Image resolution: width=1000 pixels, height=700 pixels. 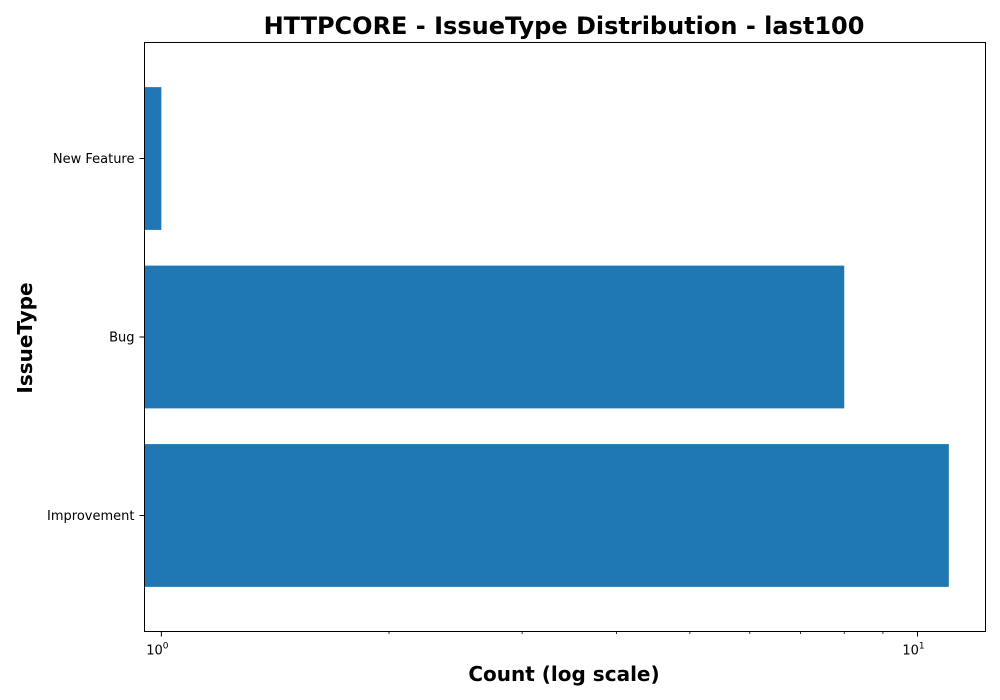 I want to click on x-tick-label: 100, so click(x=157, y=650).